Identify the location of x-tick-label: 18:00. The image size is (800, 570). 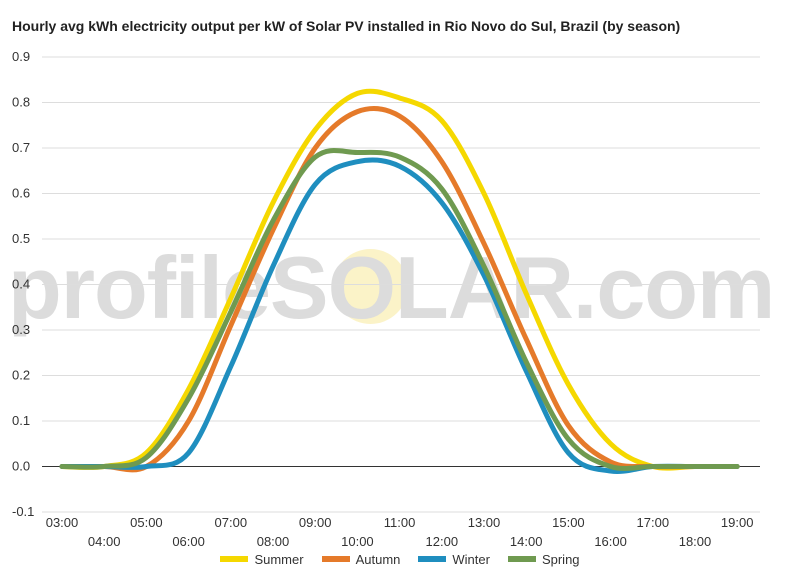
(695, 541).